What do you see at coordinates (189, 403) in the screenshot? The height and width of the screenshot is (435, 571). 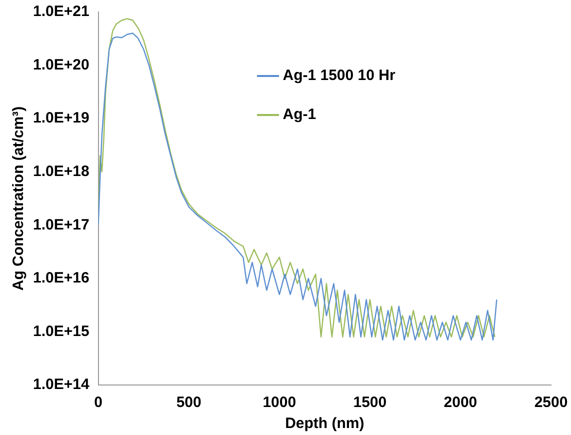 I see `x-tick-label: 500` at bounding box center [189, 403].